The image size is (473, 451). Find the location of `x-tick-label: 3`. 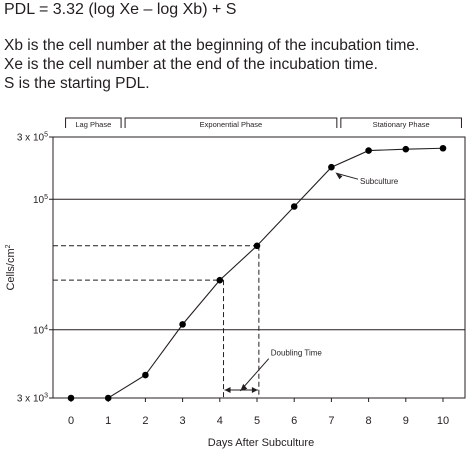

x-tick-label: 3 is located at coordinates (183, 421).